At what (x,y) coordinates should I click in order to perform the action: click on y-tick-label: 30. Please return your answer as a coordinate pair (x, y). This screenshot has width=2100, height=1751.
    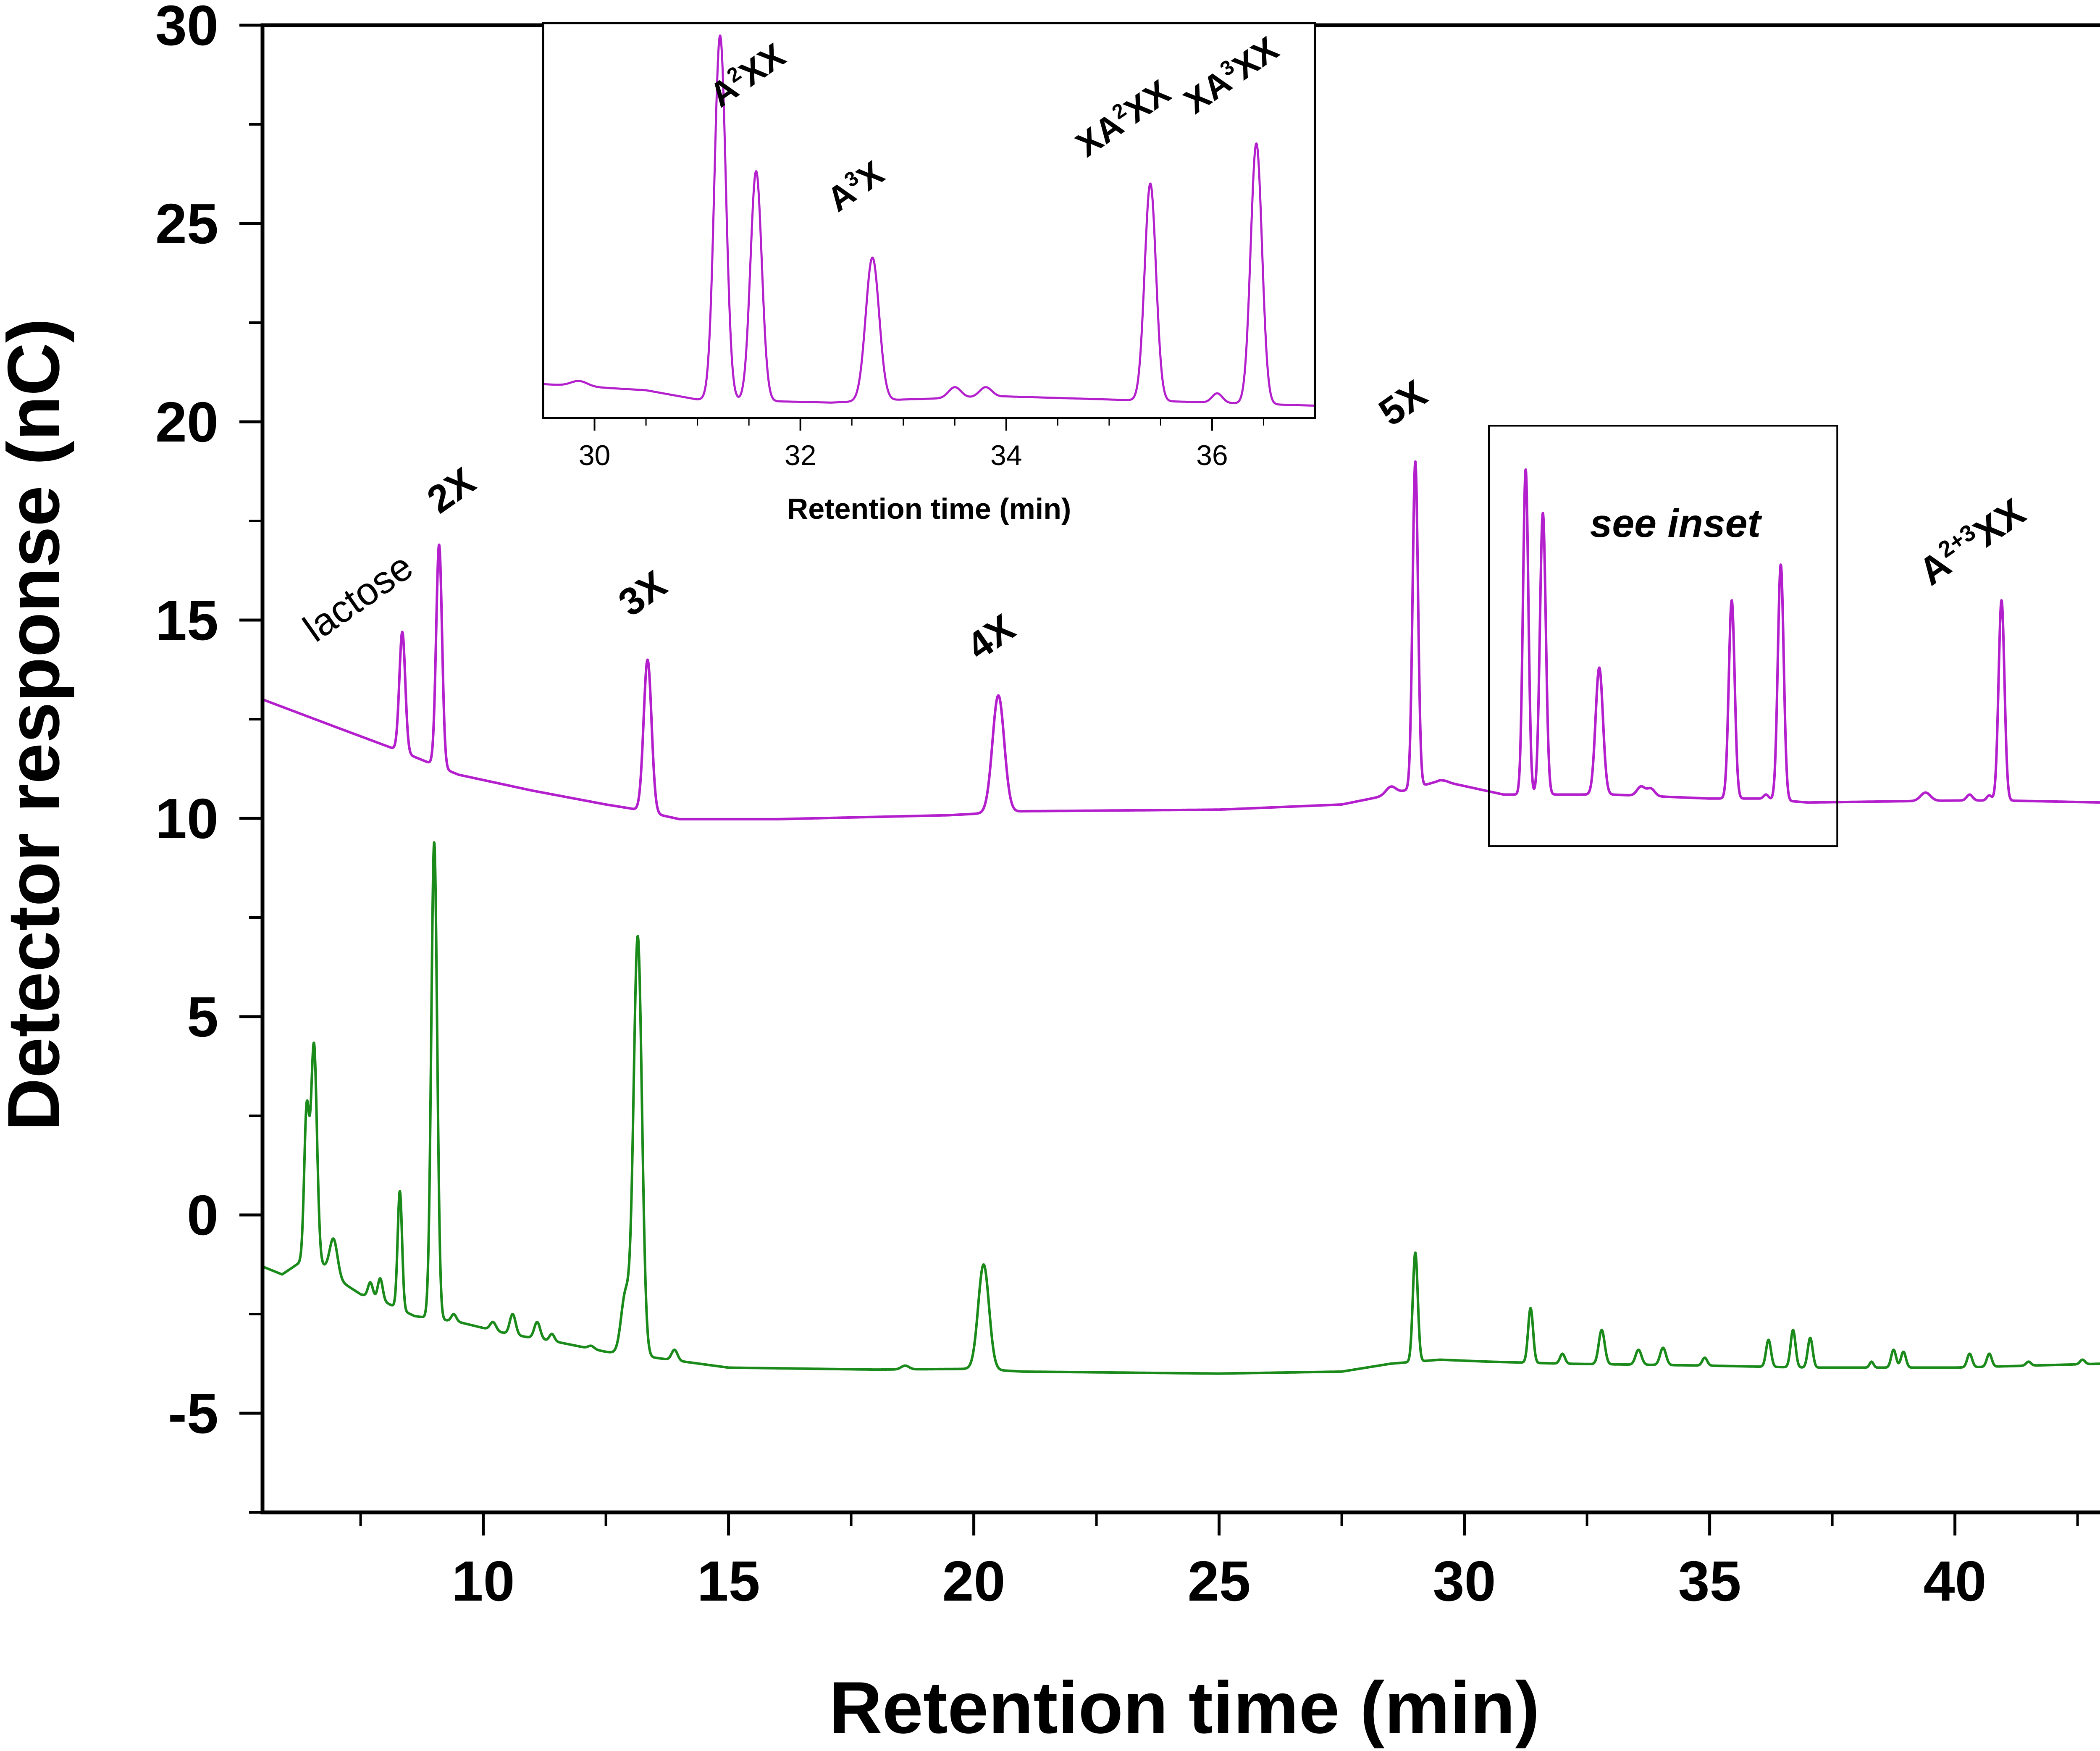
    Looking at the image, I should click on (186, 28).